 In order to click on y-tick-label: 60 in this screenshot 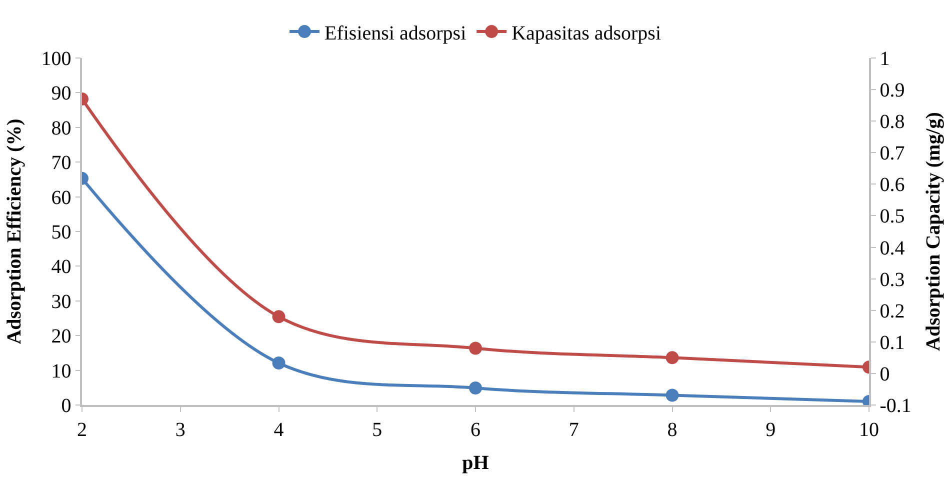, I will do `click(61, 197)`.